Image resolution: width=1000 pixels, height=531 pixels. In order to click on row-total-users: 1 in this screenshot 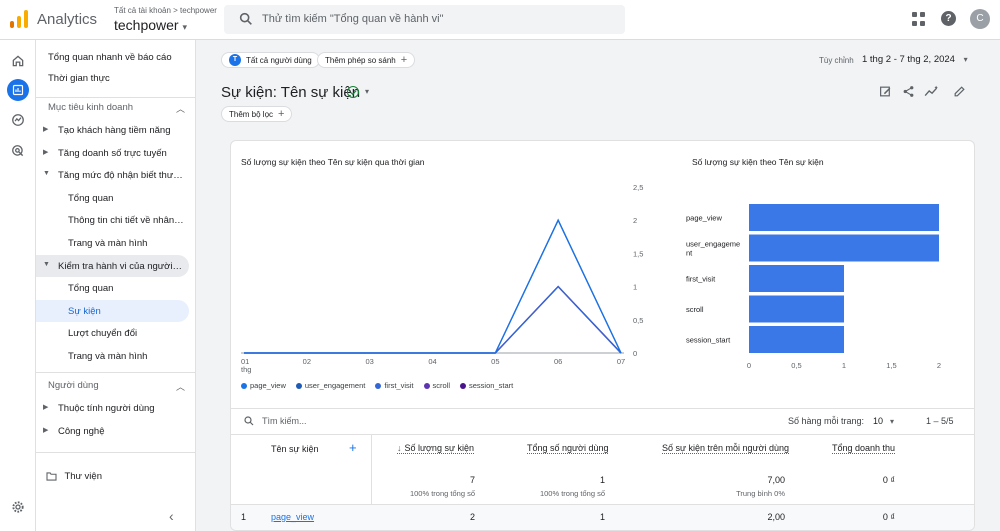, I will do `click(602, 517)`.